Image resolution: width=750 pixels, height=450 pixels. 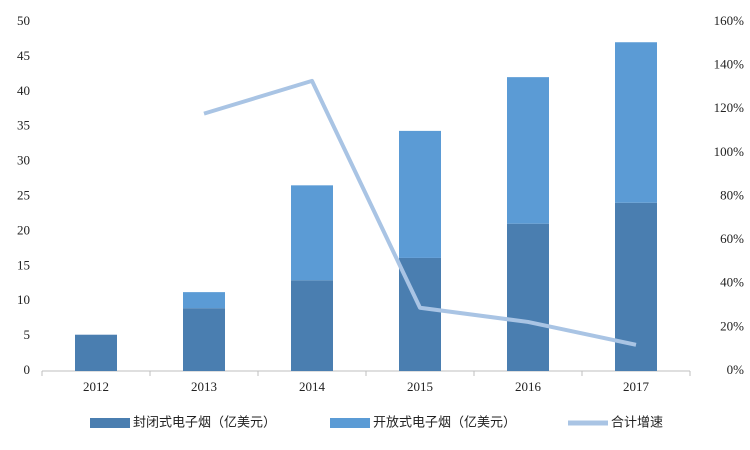 I want to click on y2-tick-label: 120%, so click(x=729, y=107).